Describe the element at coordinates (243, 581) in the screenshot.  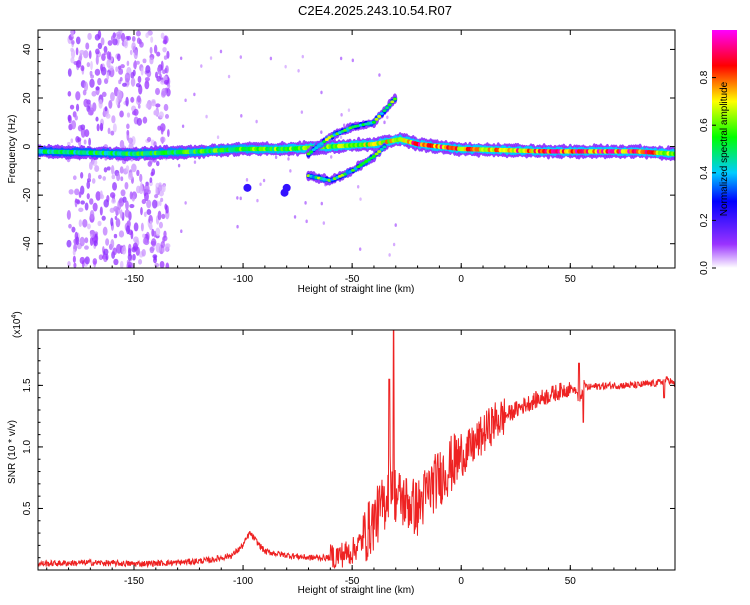
I see `snr-x-tick-label: -100` at that location.